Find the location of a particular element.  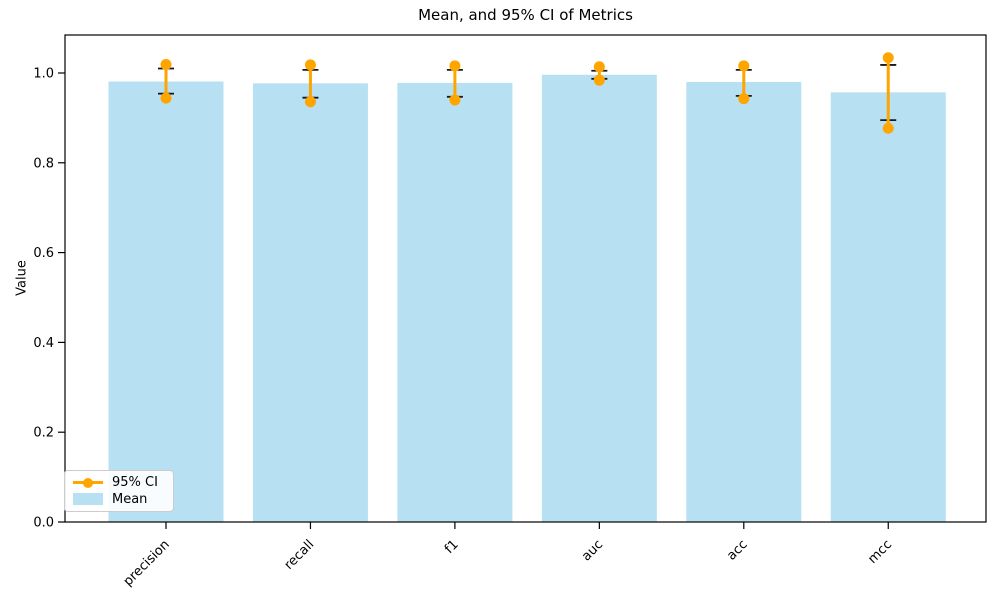

legend-label-mean: Mean is located at coordinates (130, 499).